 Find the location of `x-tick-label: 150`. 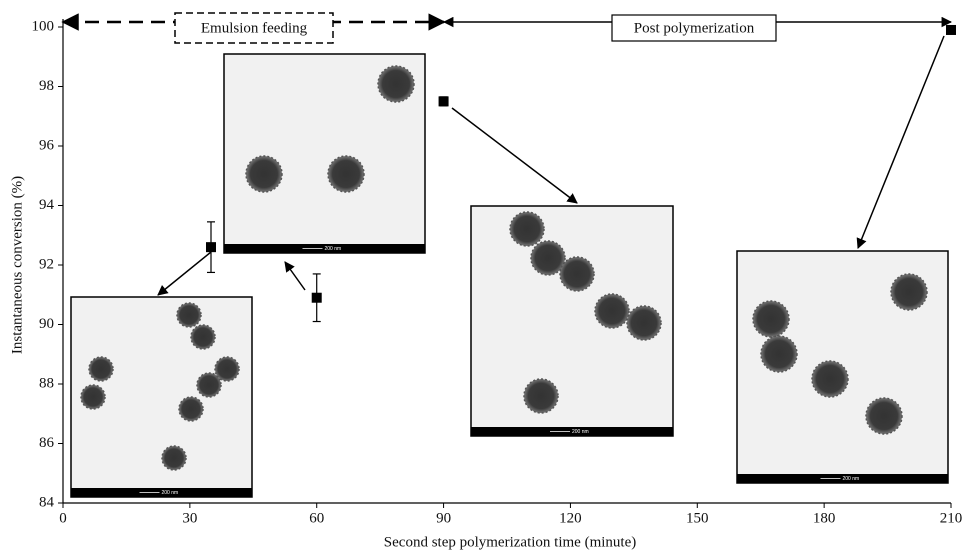

x-tick-label: 150 is located at coordinates (697, 518).